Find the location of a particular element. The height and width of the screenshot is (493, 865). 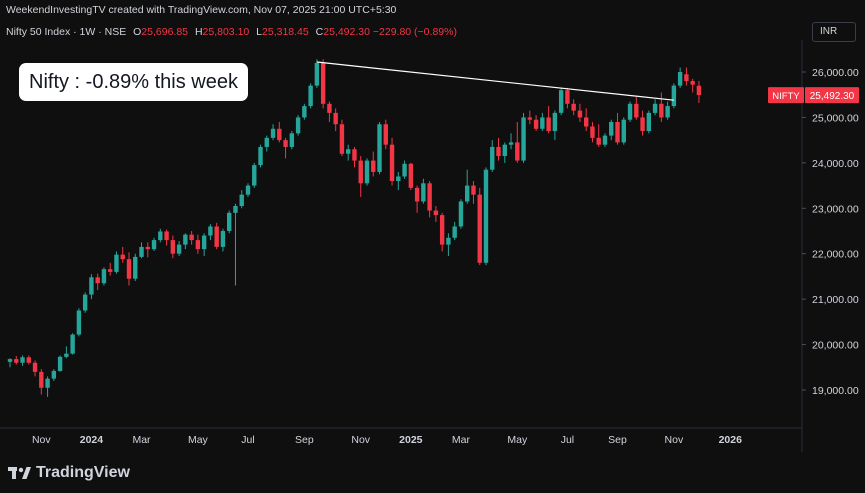

x-tick-label: May is located at coordinates (517, 440).